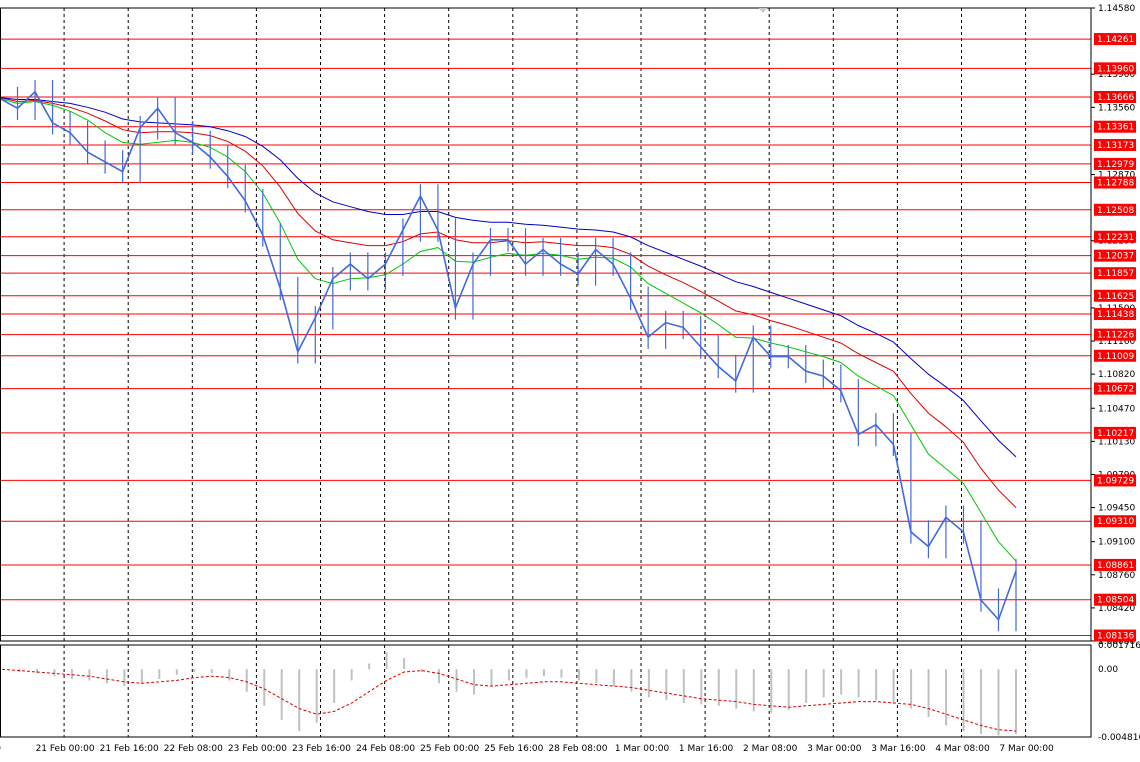  Describe the element at coordinates (1108, 670) in the screenshot. I see `oscillator-tick-label: 0.00` at that location.